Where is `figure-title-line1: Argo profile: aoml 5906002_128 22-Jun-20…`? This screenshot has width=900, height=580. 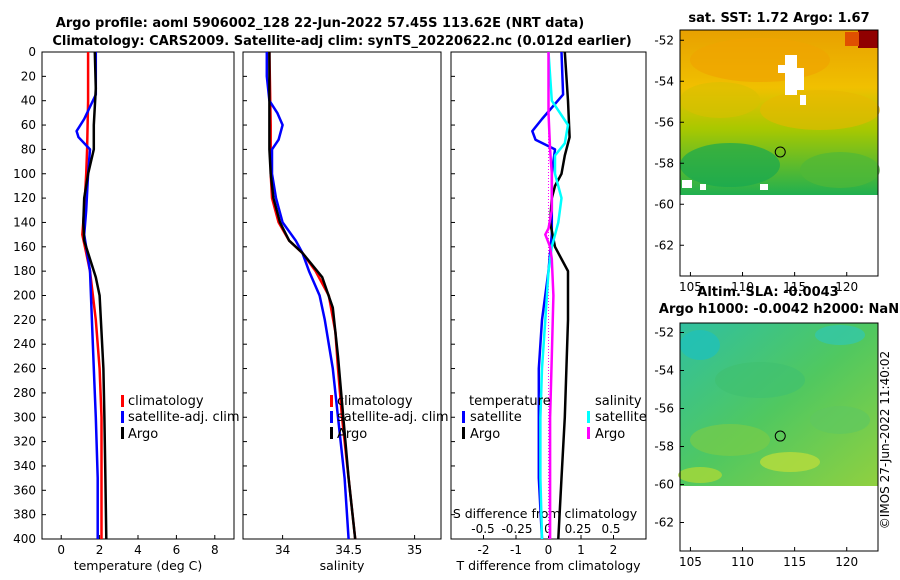 figure-title-line1: Argo profile: aoml 5906002_128 22-Jun-20… is located at coordinates (320, 23).